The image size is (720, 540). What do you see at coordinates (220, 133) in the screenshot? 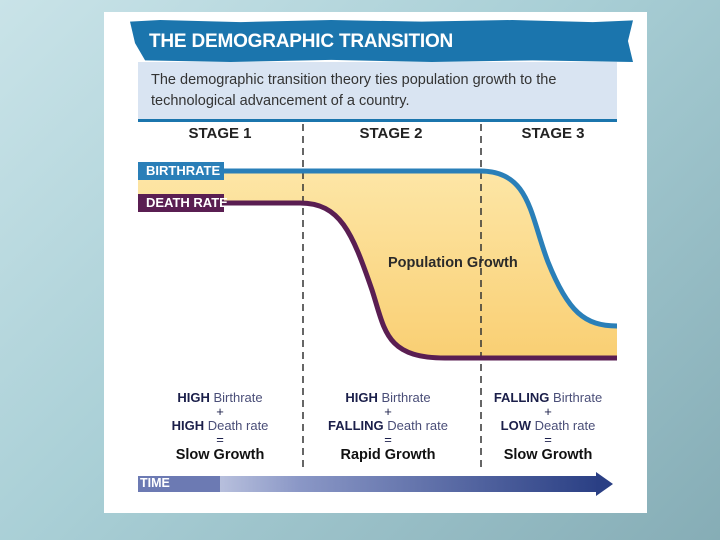
I see `stage-1-label: STAGE 1` at bounding box center [220, 133].